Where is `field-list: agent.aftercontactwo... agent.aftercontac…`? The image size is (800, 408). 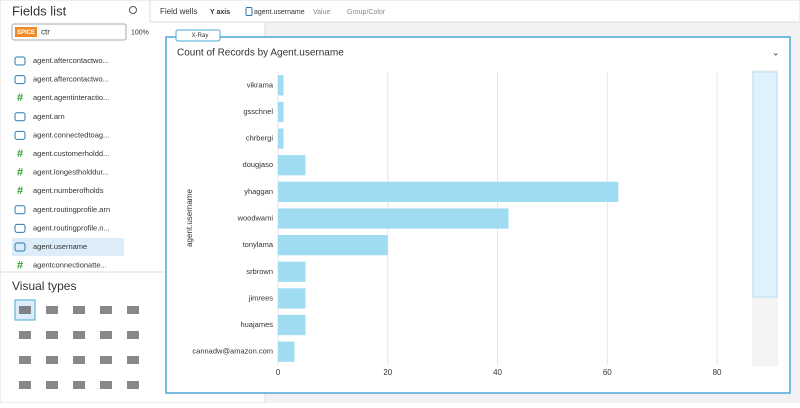
field-list: agent.aftercontactwo... agent.aftercontac… is located at coordinates (68, 164).